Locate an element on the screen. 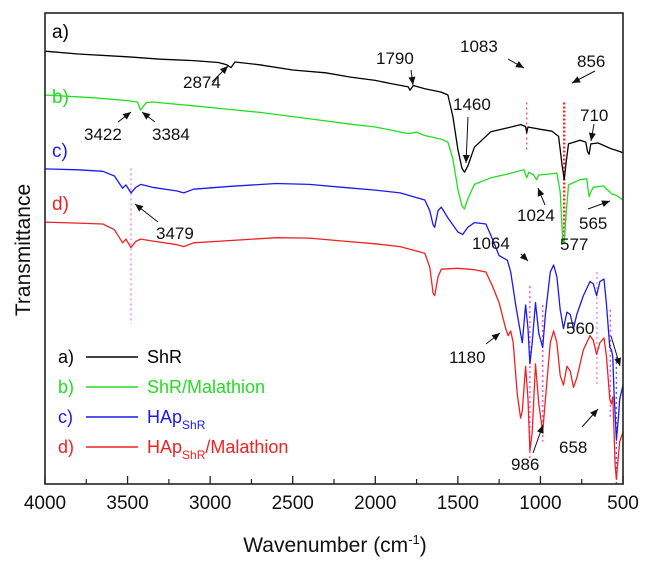 The height and width of the screenshot is (569, 650). peak-label-3479: 3479 is located at coordinates (175, 233).